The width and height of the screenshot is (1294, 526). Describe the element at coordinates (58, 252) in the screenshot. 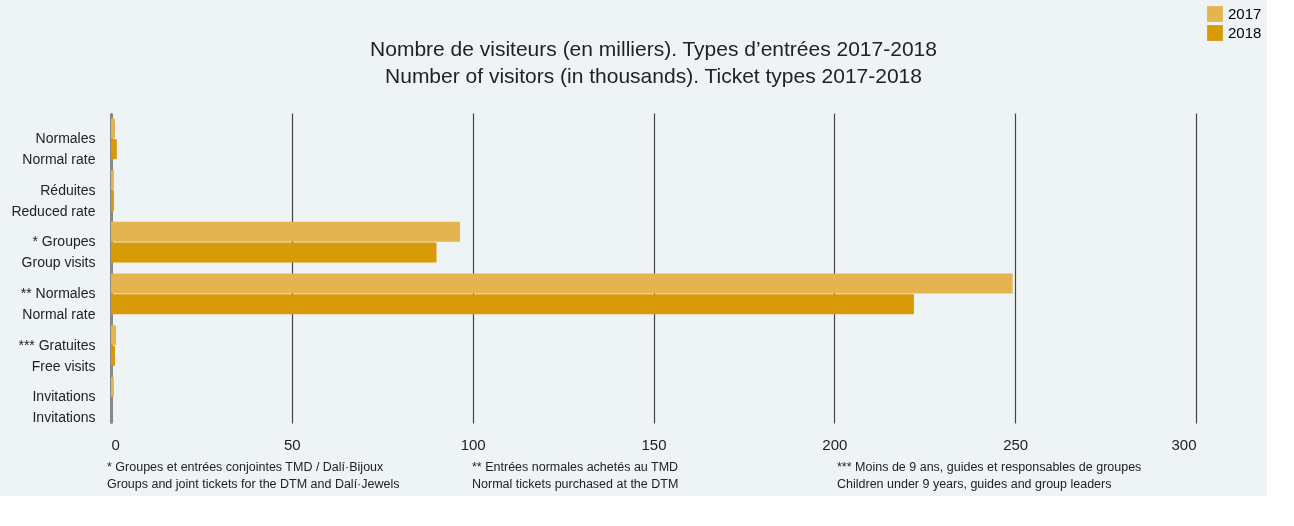

I see `y-tick-label: * Groupes Group visits` at that location.